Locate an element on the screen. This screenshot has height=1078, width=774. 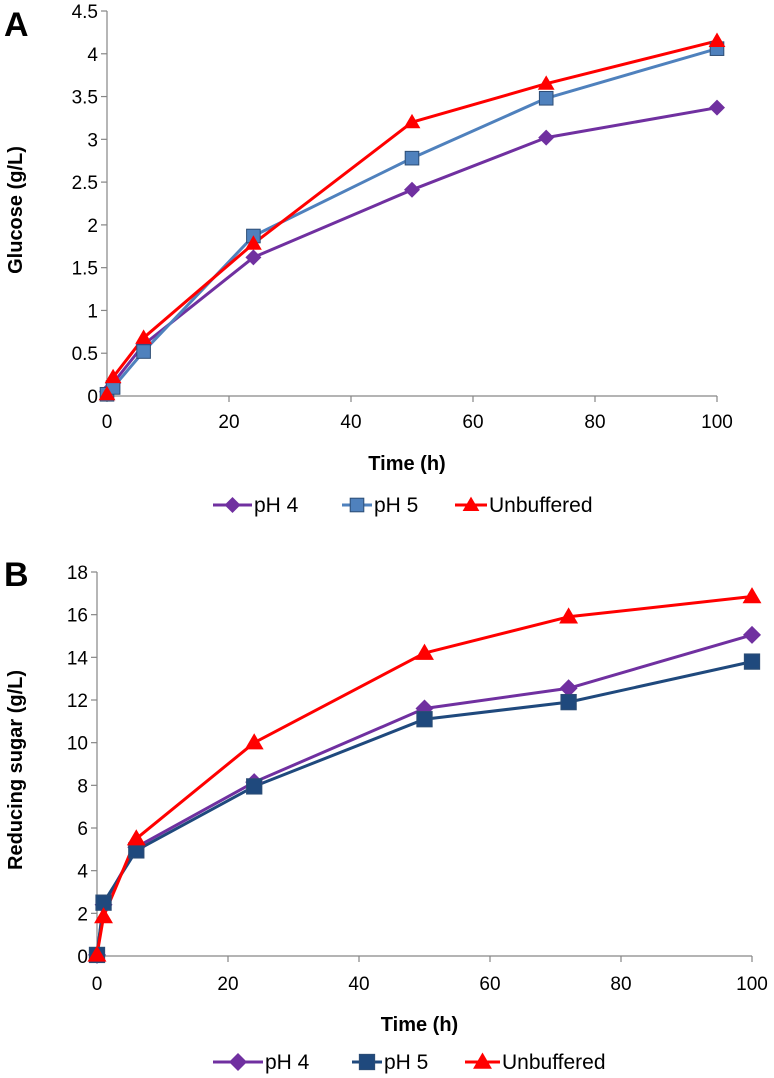
y-tick-label: 6 is located at coordinates (82, 829).